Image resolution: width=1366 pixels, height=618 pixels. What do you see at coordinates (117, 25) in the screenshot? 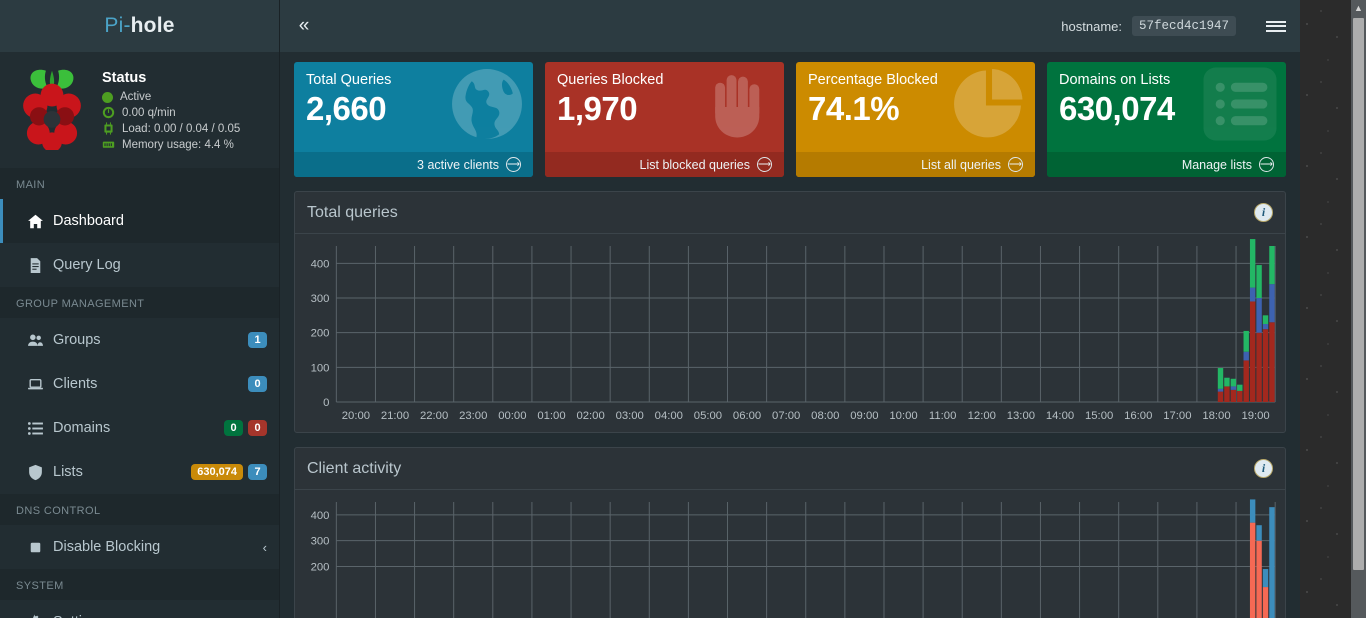
I see `brand-pi: Pi-` at bounding box center [117, 25].